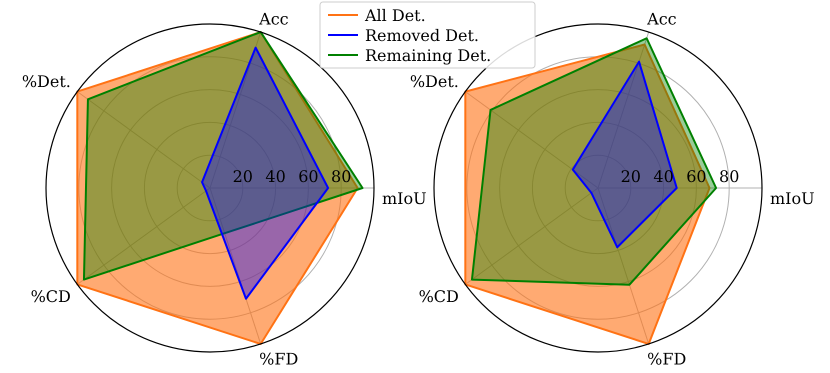 This screenshot has width=830, height=373. Describe the element at coordinates (422, 35) in the screenshot. I see `legend-label: Removed Det.` at that location.